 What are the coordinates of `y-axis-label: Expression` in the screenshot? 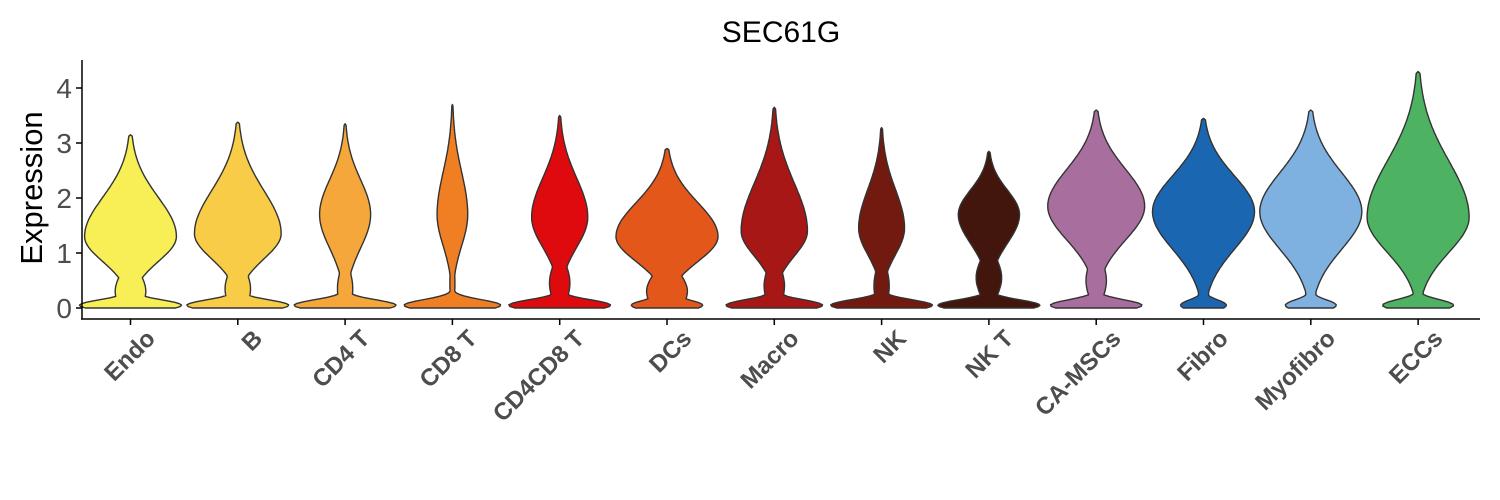 It's located at (31, 187).